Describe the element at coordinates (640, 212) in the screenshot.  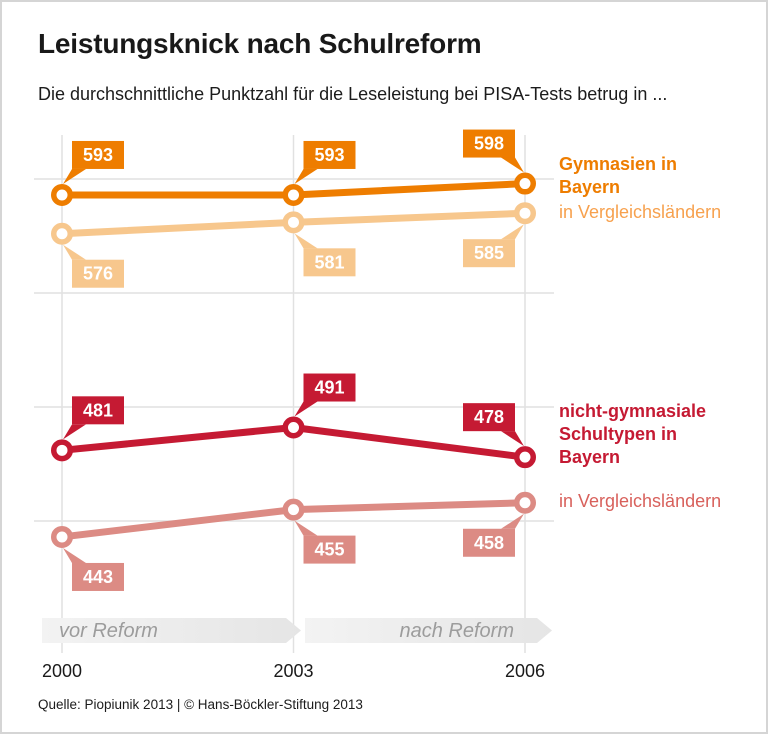
I see `legend-gymnasien-vergleichslaender: in Vergleichsländern` at that location.